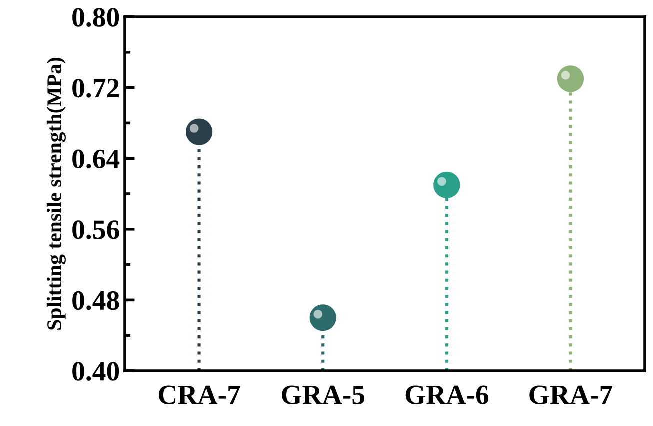 Image resolution: width=653 pixels, height=426 pixels. Describe the element at coordinates (96, 230) in the screenshot. I see `y-tick-label: 0.56` at that location.